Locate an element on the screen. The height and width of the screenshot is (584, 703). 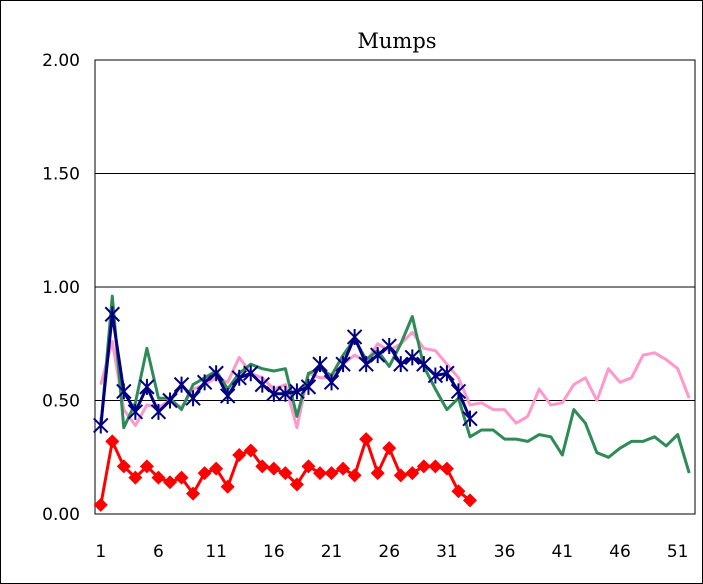
x-tick-label: 16 is located at coordinates (274, 552).